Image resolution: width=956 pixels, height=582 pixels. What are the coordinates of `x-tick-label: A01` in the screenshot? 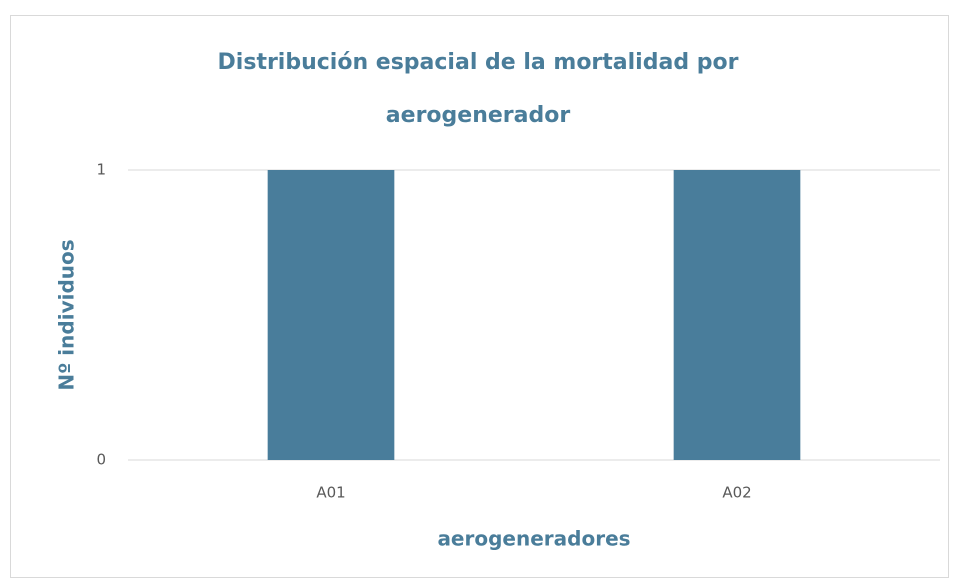 It's located at (330, 493).